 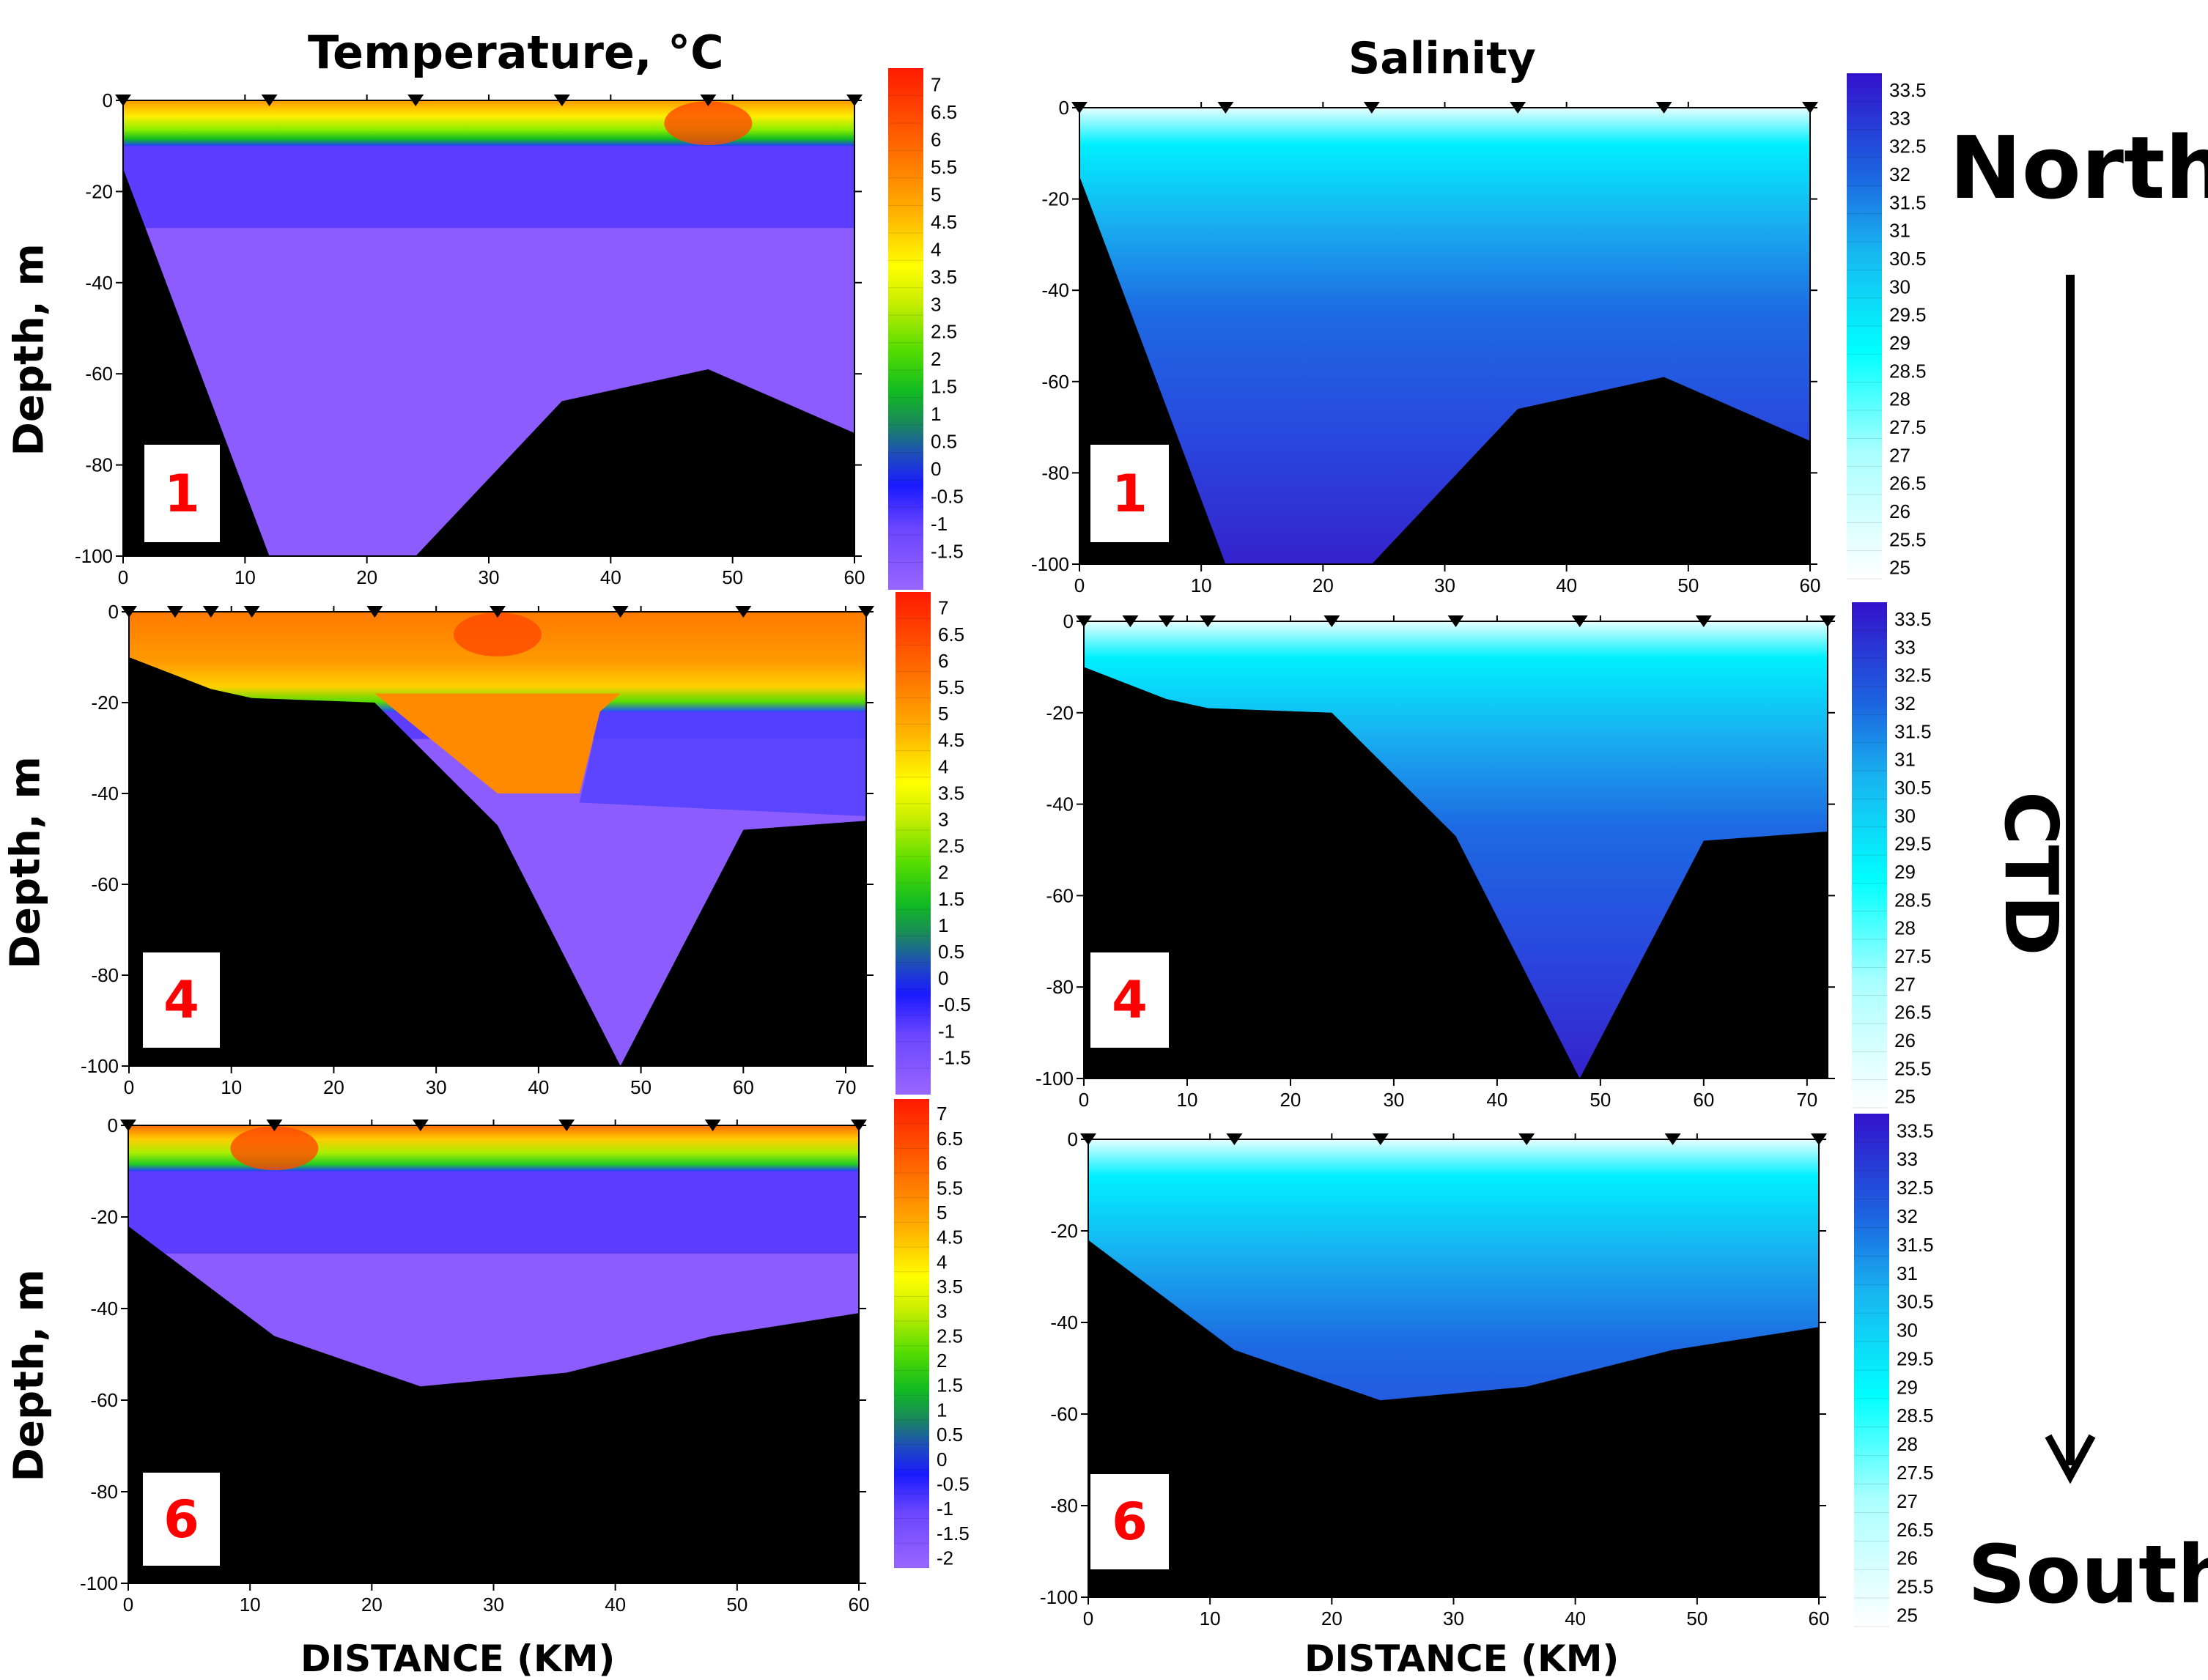 I want to click on y-tick-label: -100, so click(x=94, y=556).